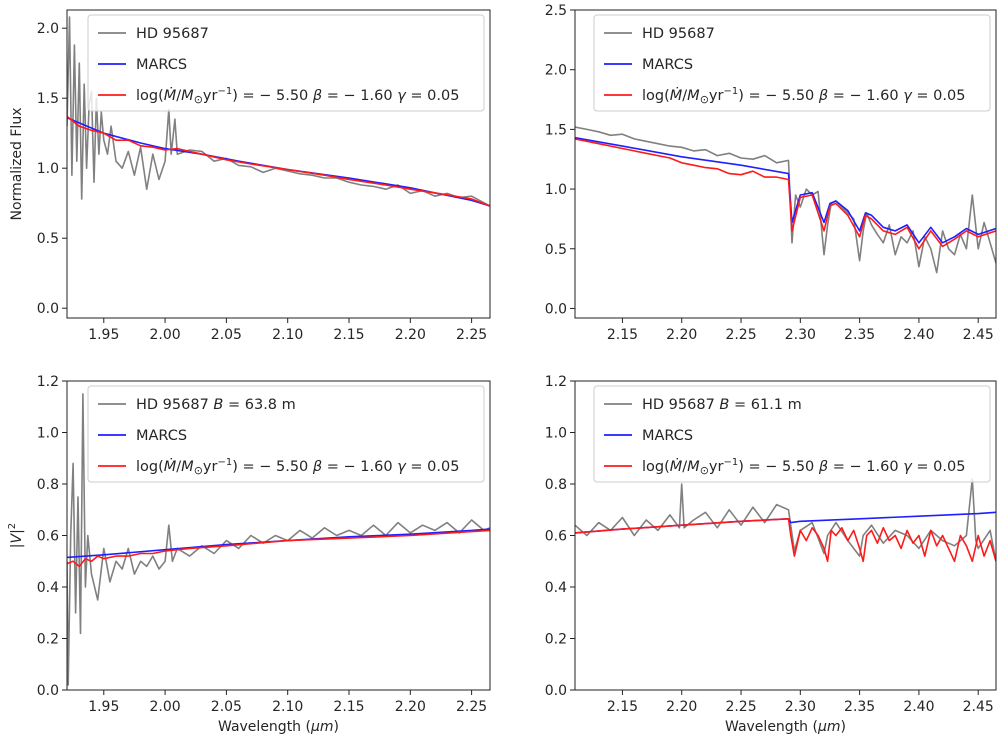 This screenshot has height=739, width=1006. Describe the element at coordinates (216, 405) in the screenshot. I see `legend-entry-0: HD 95687 B = 63.8 m` at that location.